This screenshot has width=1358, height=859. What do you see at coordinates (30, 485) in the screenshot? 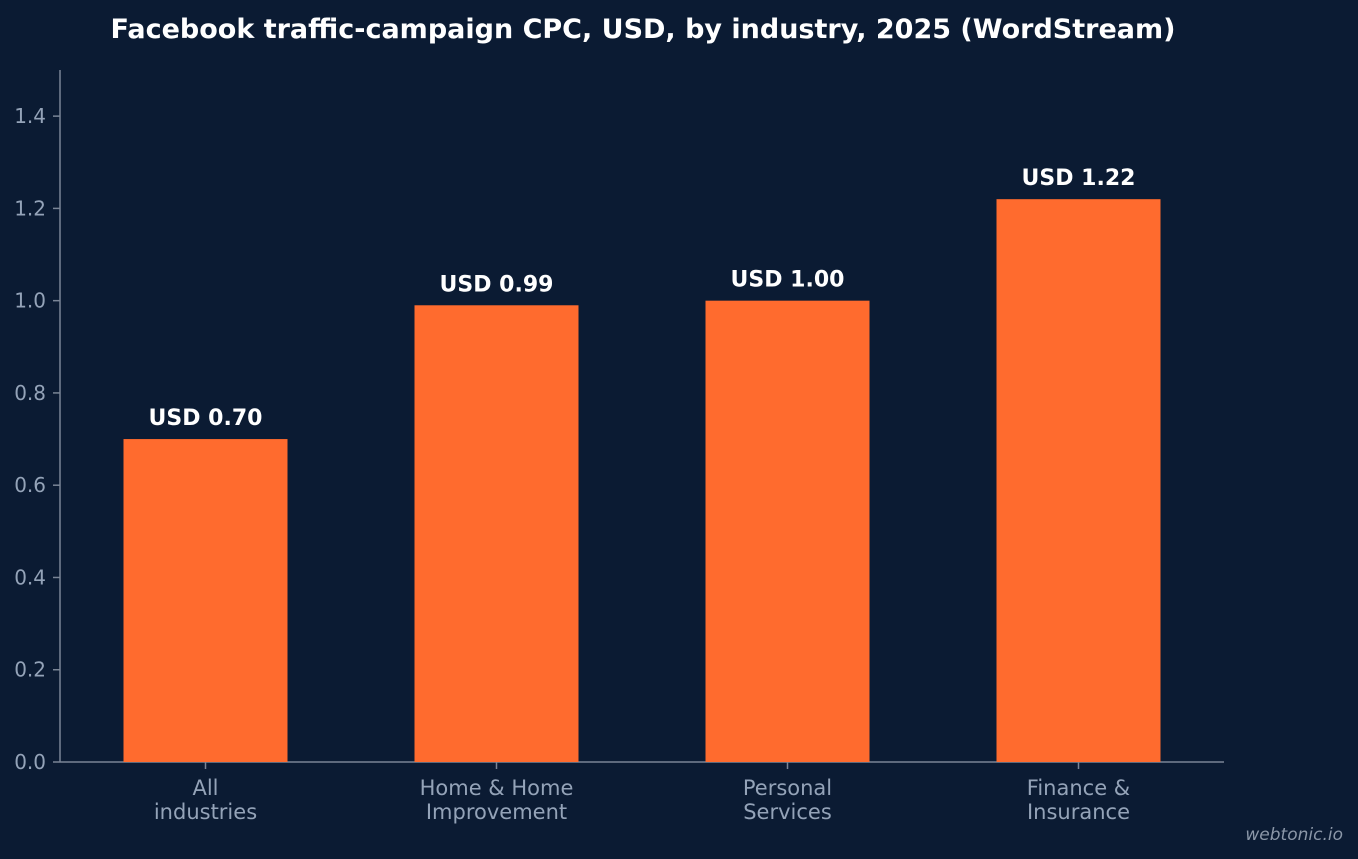
I see `y-tick-label: 0.6` at bounding box center [30, 485].